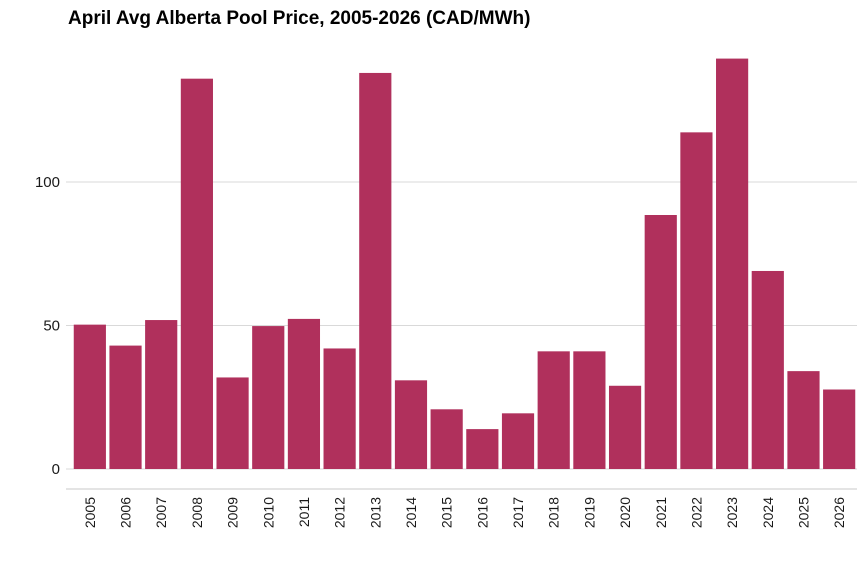 The width and height of the screenshot is (866, 568). Describe the element at coordinates (696, 512) in the screenshot. I see `x-tick-label: 2022` at that location.